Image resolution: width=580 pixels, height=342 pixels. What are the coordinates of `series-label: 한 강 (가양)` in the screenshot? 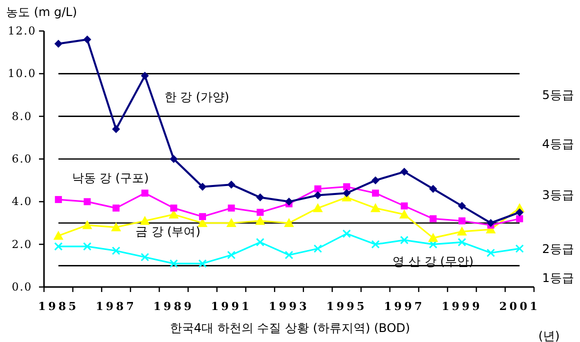 It's located at (197, 97).